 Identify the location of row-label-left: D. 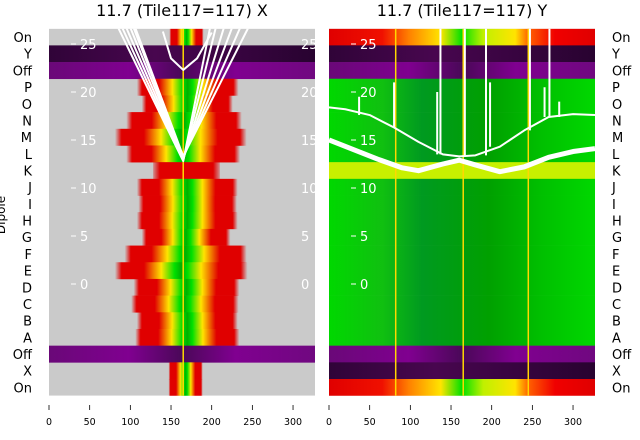
(27, 288).